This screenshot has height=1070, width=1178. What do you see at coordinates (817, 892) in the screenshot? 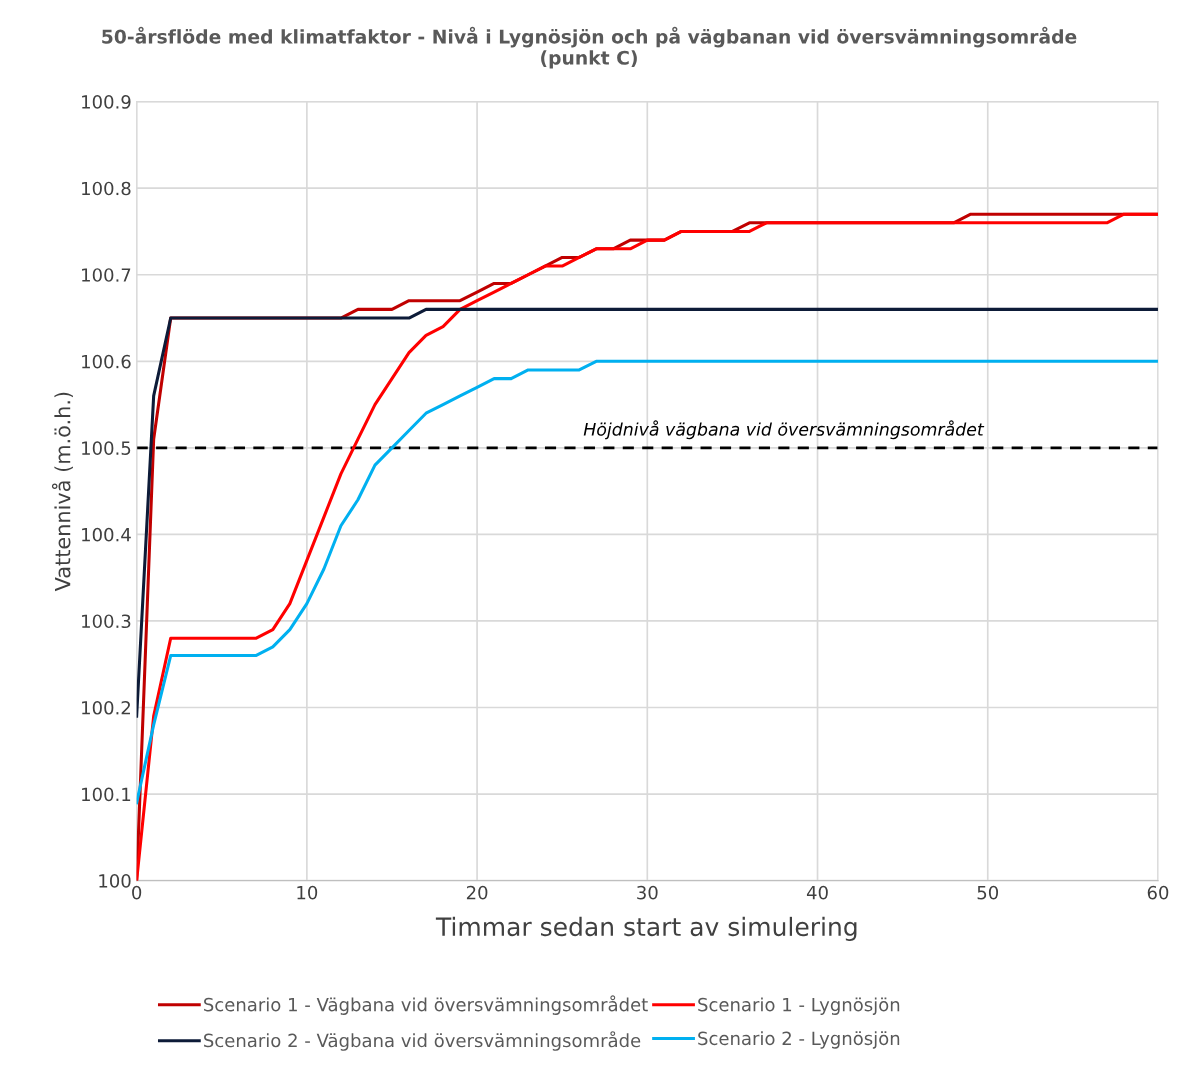
I see `x-tick-label: 40` at bounding box center [817, 892].